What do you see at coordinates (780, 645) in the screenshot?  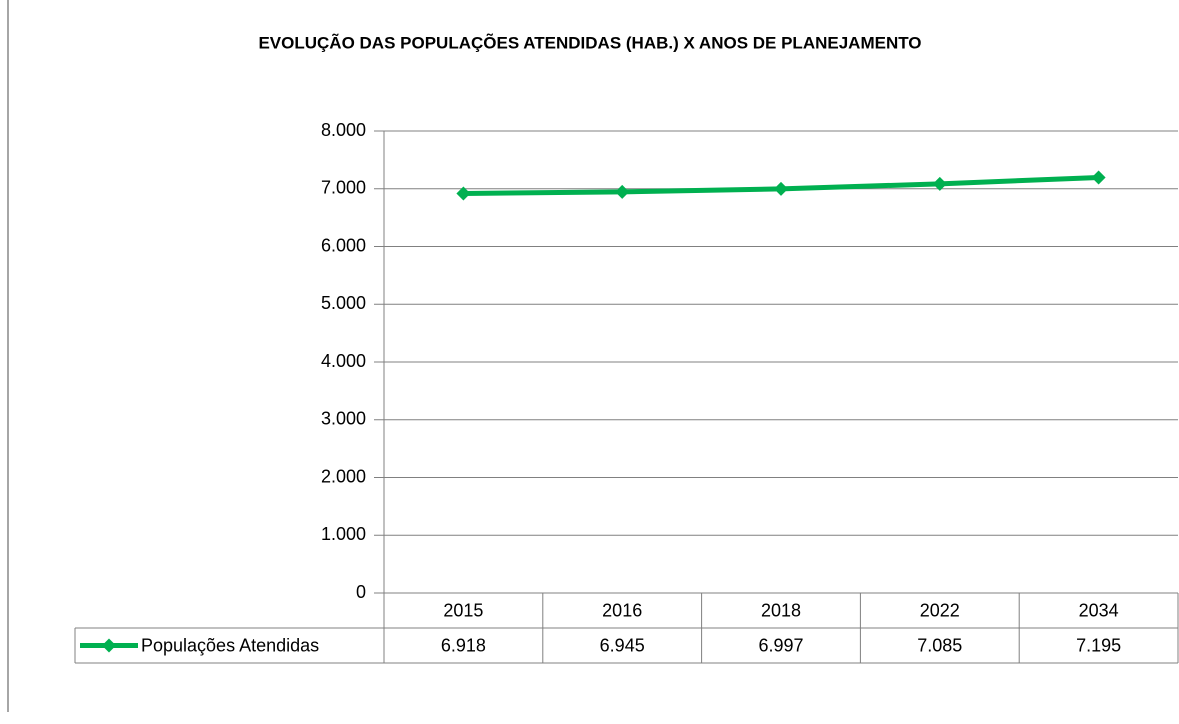 I see `data-table-value: 6.997` at bounding box center [780, 645].